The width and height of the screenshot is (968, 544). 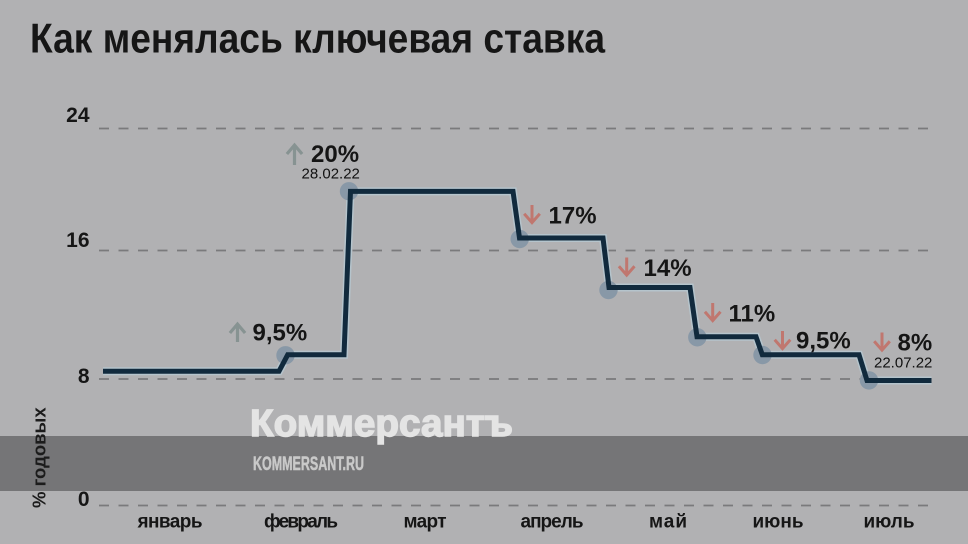 What do you see at coordinates (84, 376) in the screenshot?
I see `svg-text: 8` at bounding box center [84, 376].